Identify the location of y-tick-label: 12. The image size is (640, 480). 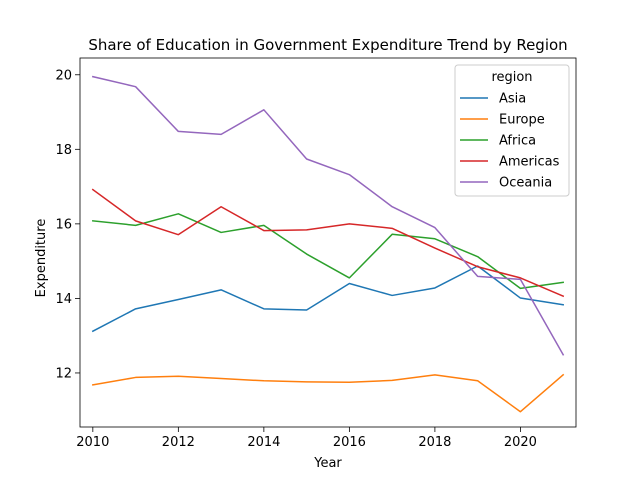
(63, 373).